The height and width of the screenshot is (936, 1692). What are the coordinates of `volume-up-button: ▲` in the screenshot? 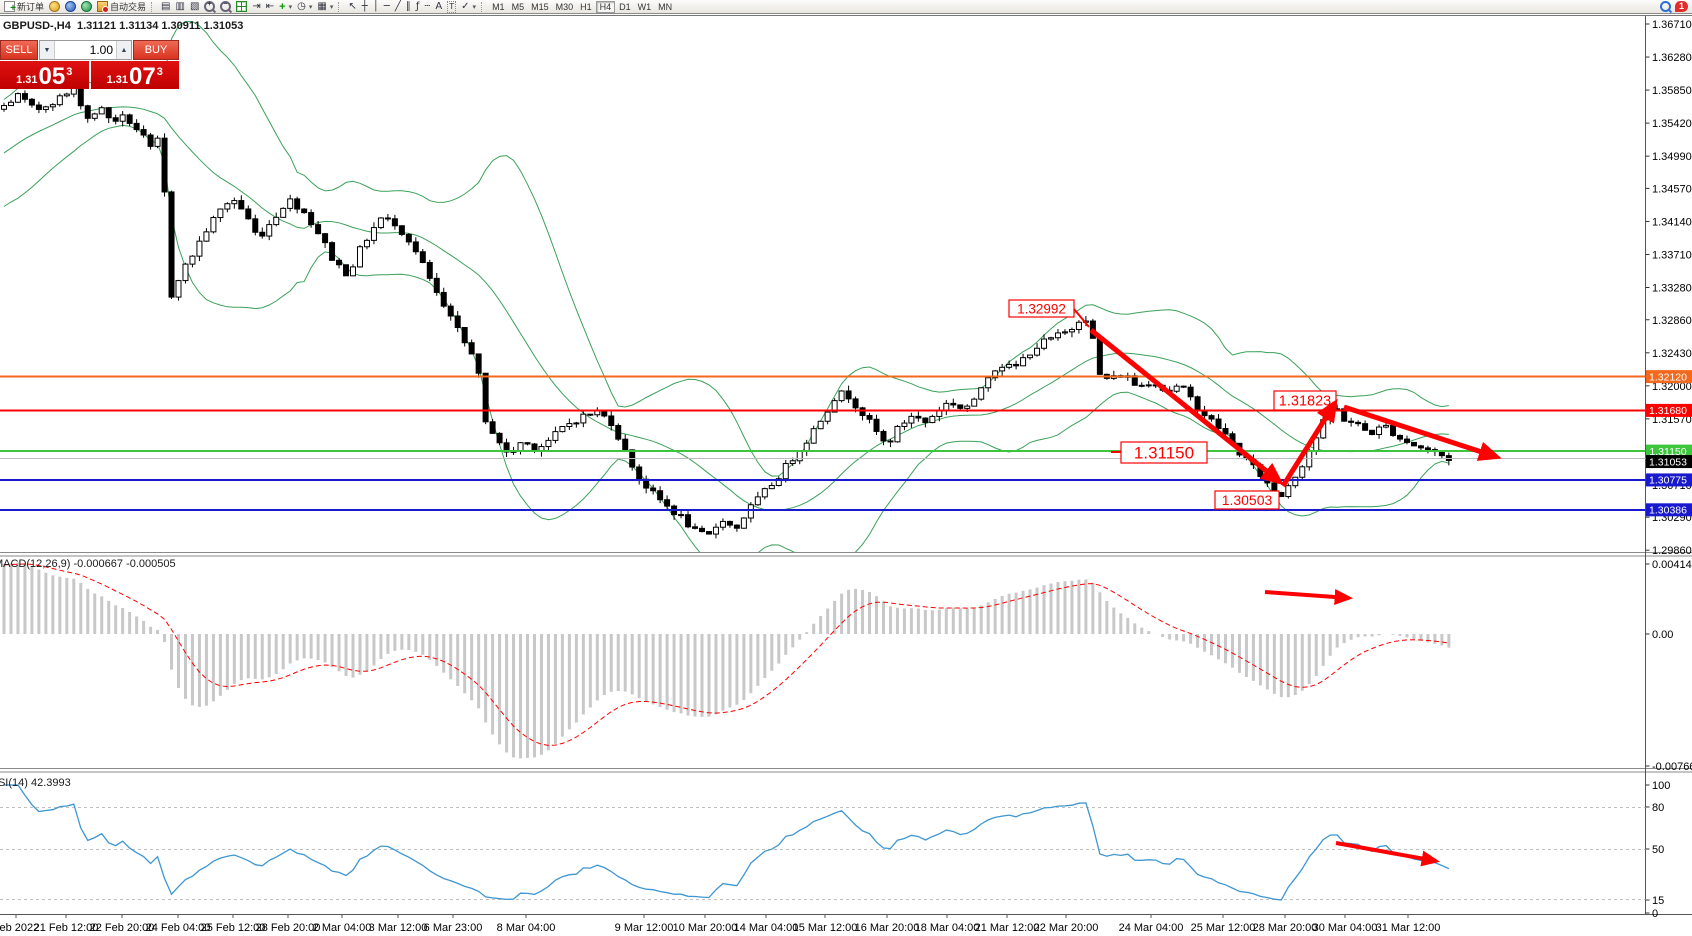 It's located at (123, 50).